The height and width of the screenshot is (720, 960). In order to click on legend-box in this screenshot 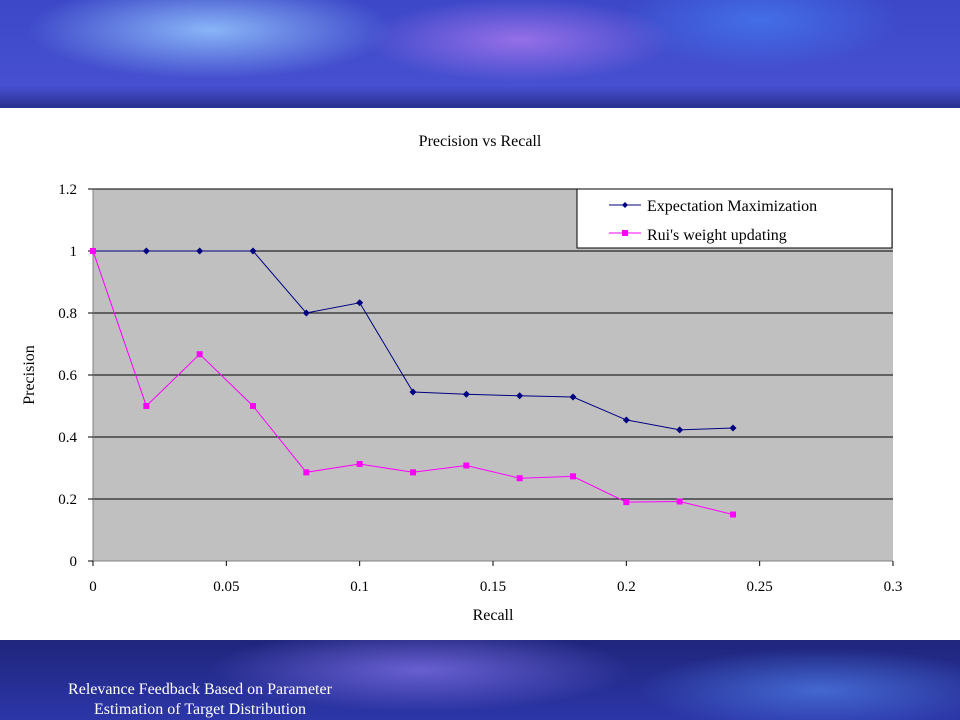, I will do `click(734, 218)`.